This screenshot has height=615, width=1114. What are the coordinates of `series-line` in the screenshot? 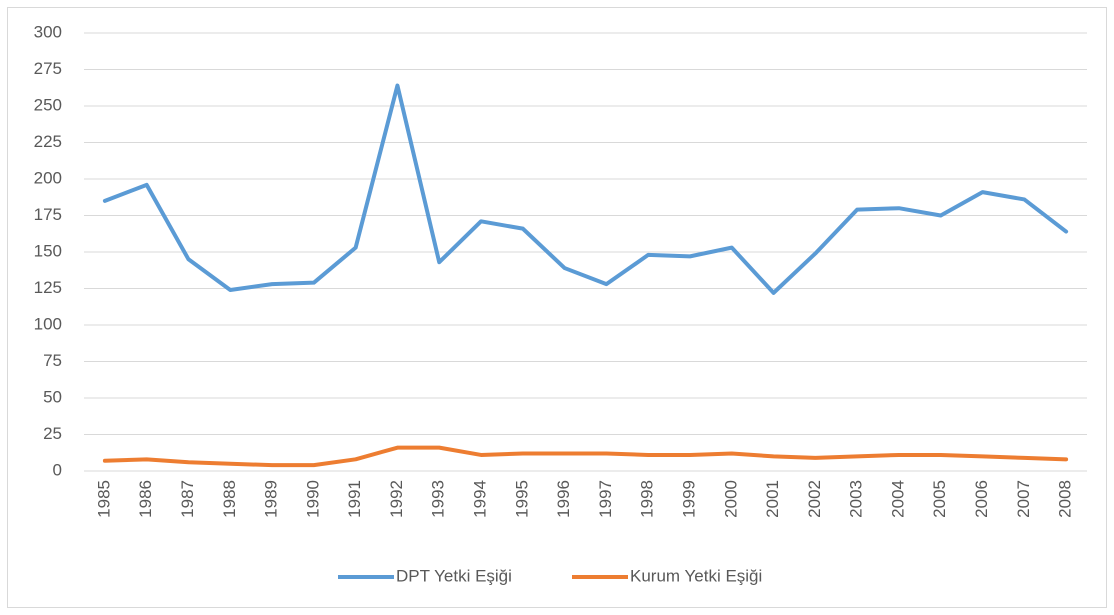 It's located at (585, 456).